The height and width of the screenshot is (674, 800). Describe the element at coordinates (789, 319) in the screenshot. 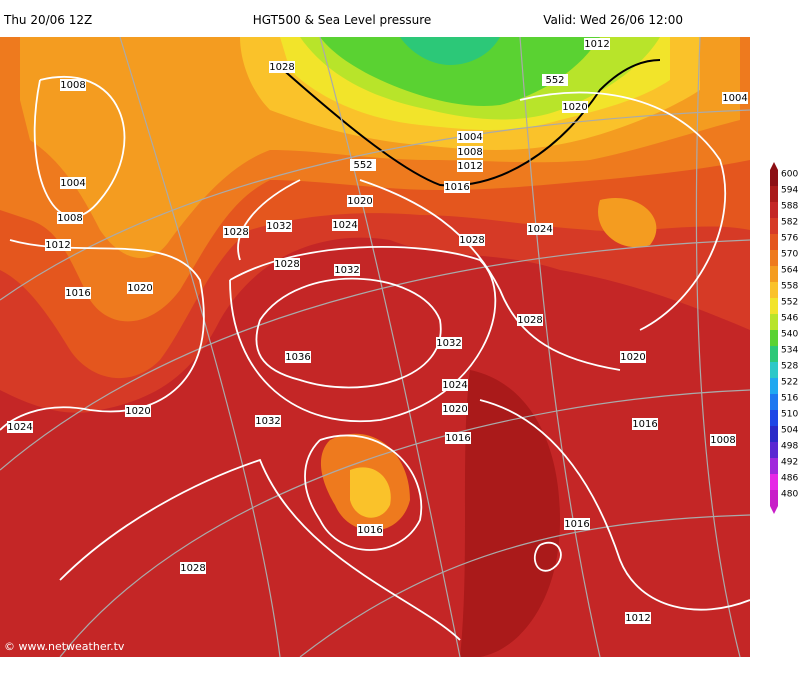

I see `colorbar-label: 546` at that location.